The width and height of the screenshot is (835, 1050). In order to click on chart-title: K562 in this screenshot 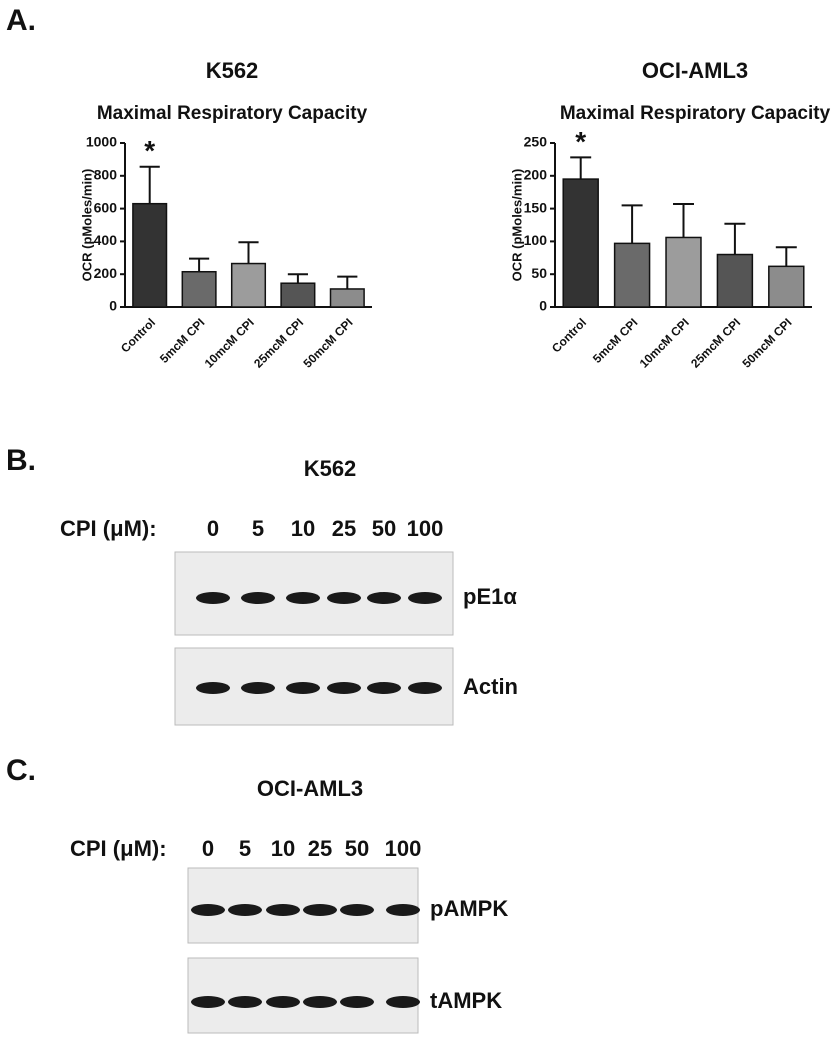, I will do `click(232, 70)`.